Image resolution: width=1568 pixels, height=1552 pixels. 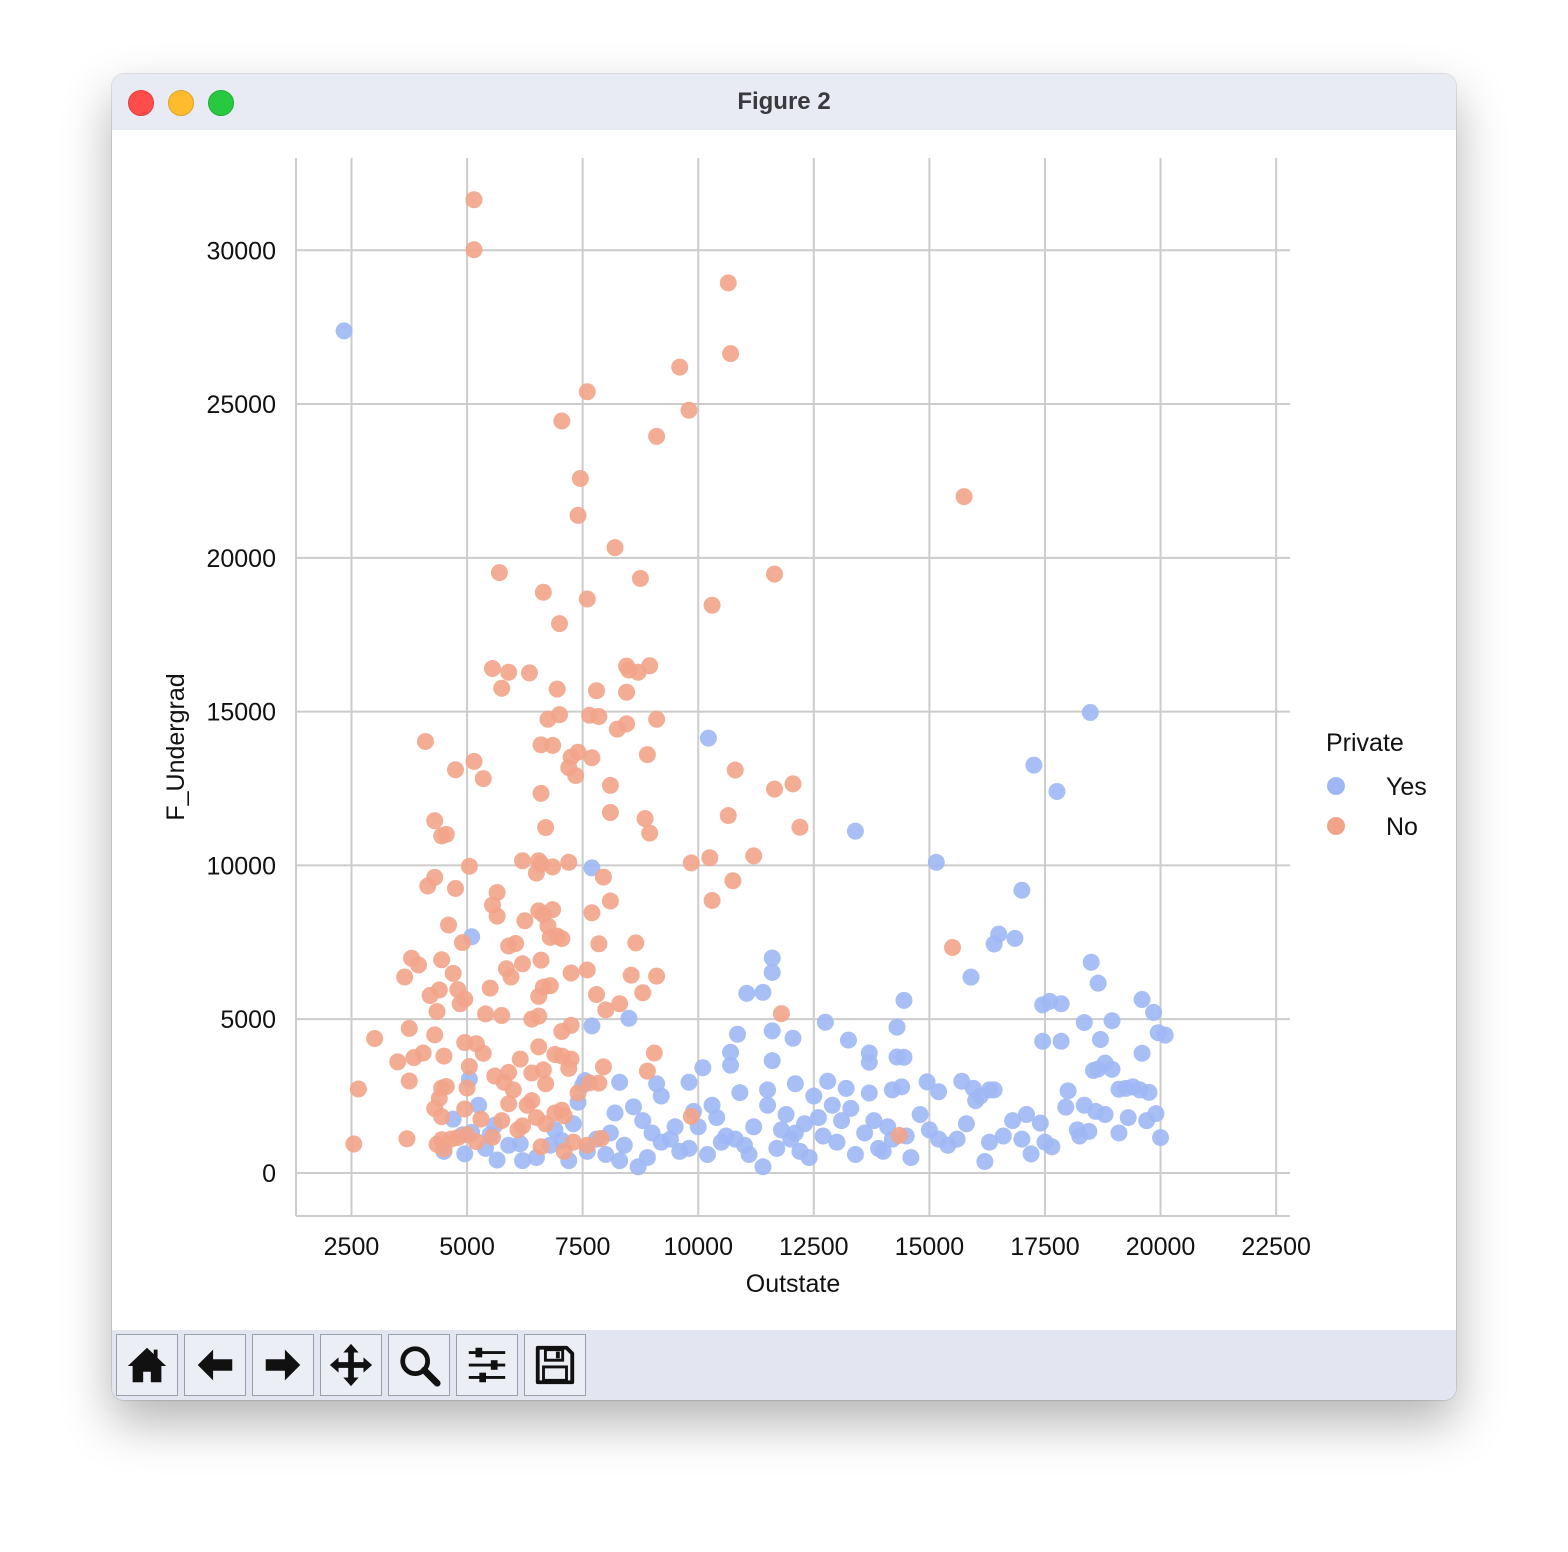 I want to click on y-tick-label: 5000, so click(x=248, y=1020).